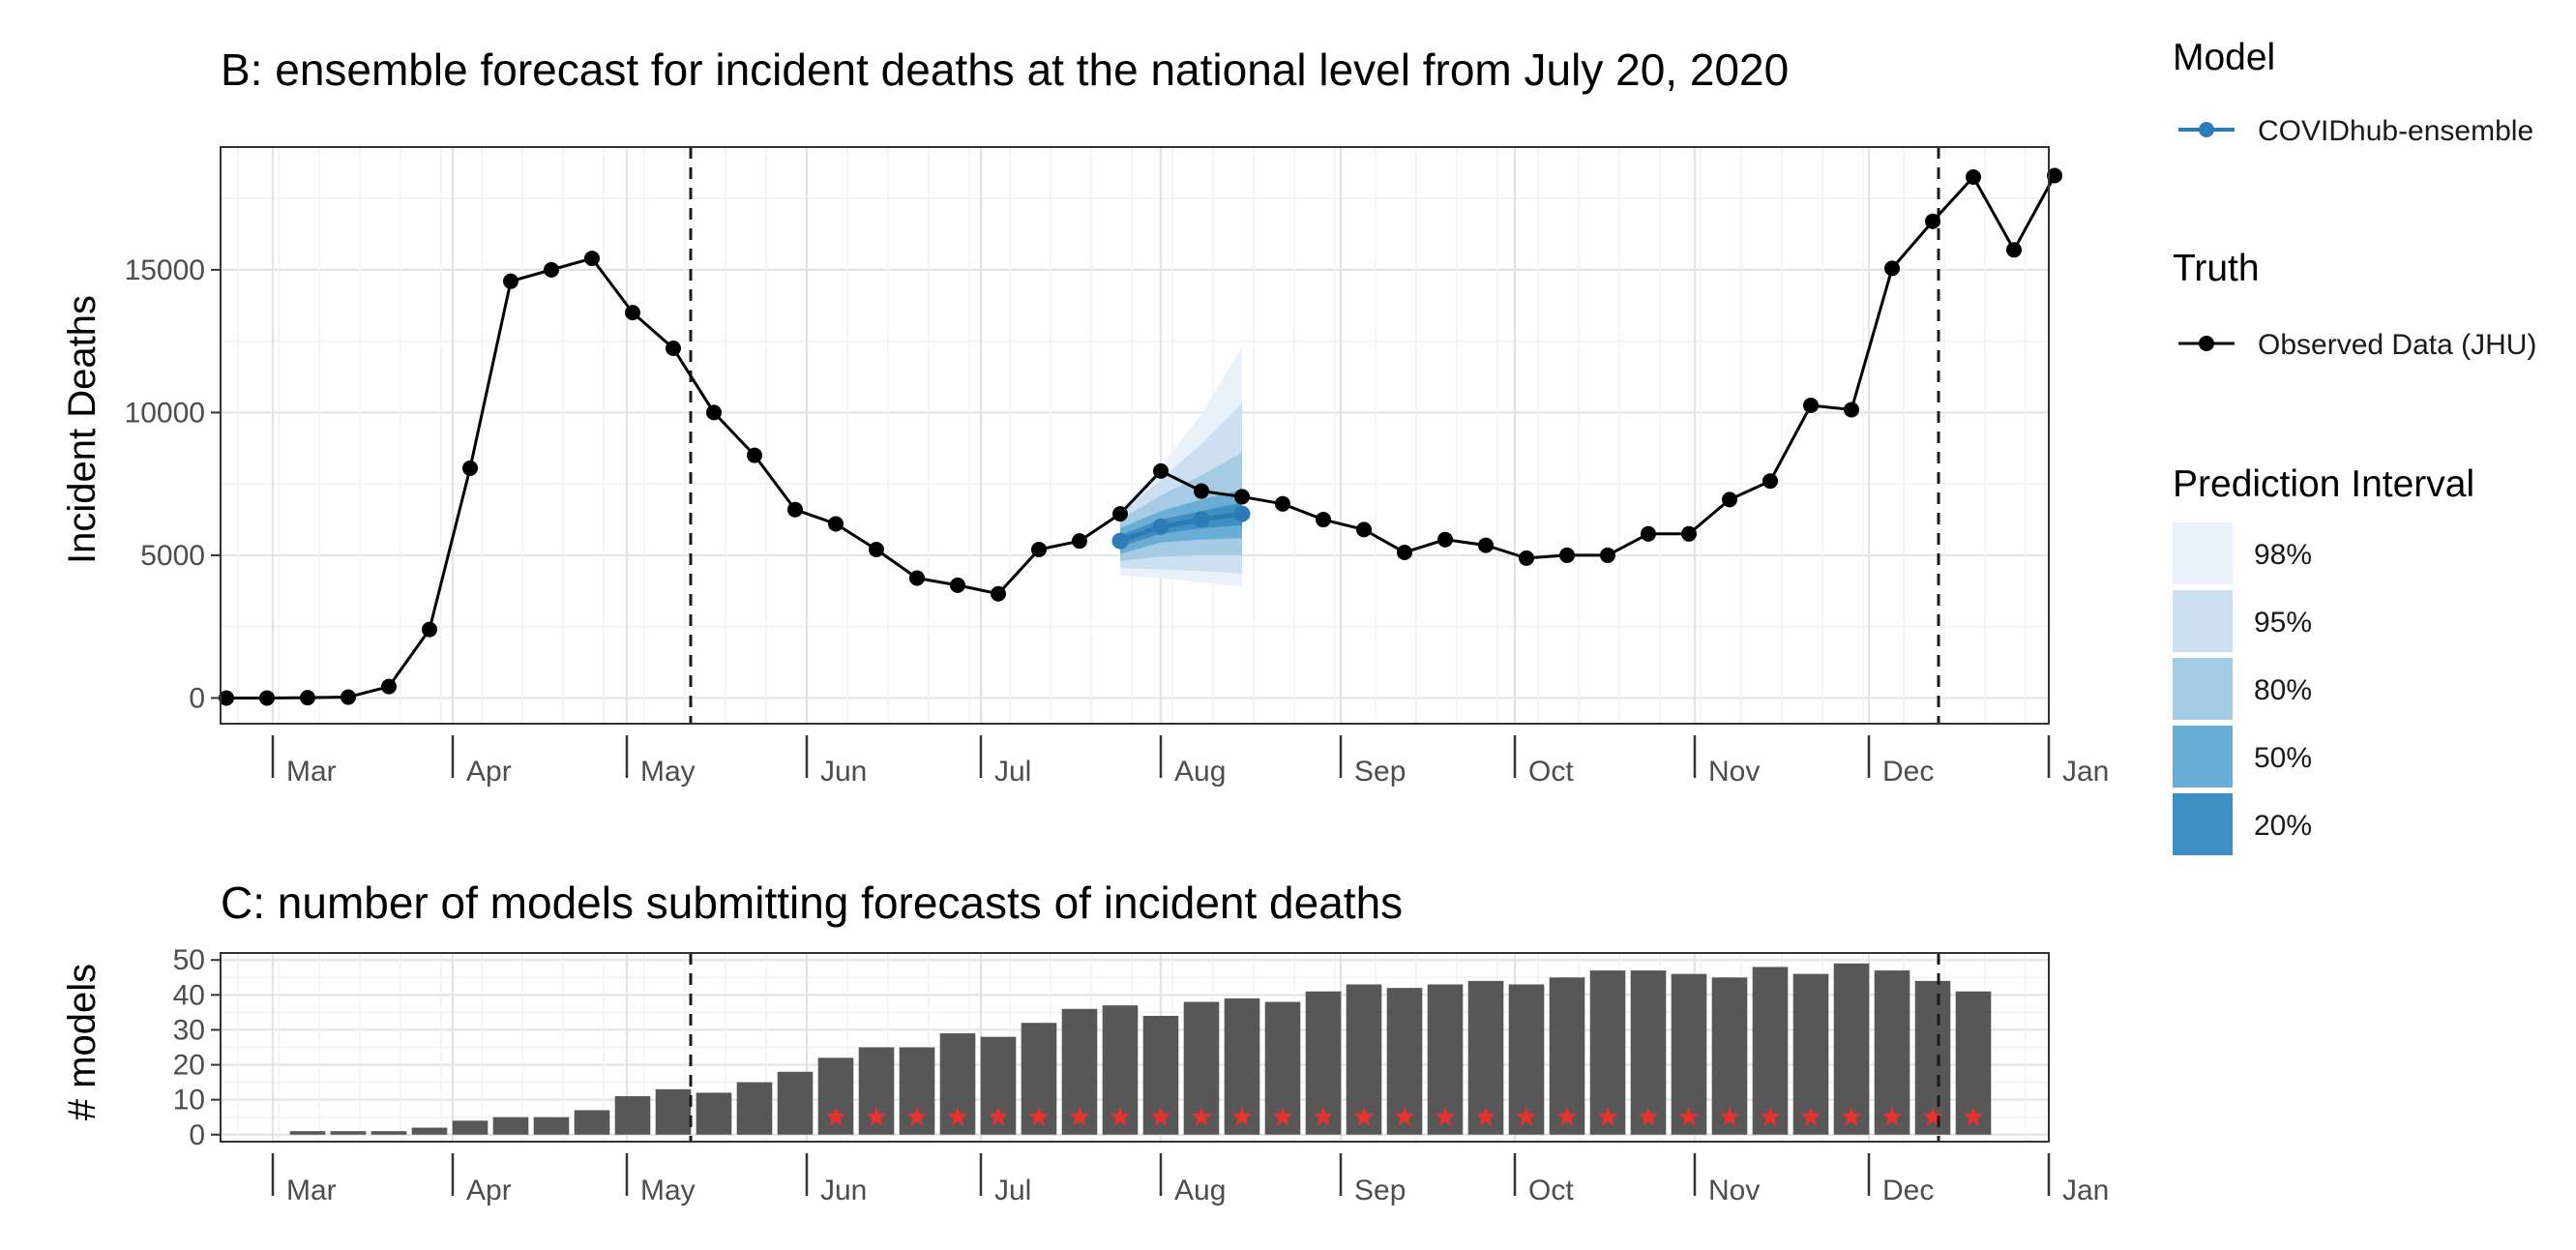 This screenshot has width=2576, height=1250. I want to click on model-count-bars, so click(1141, 1049).